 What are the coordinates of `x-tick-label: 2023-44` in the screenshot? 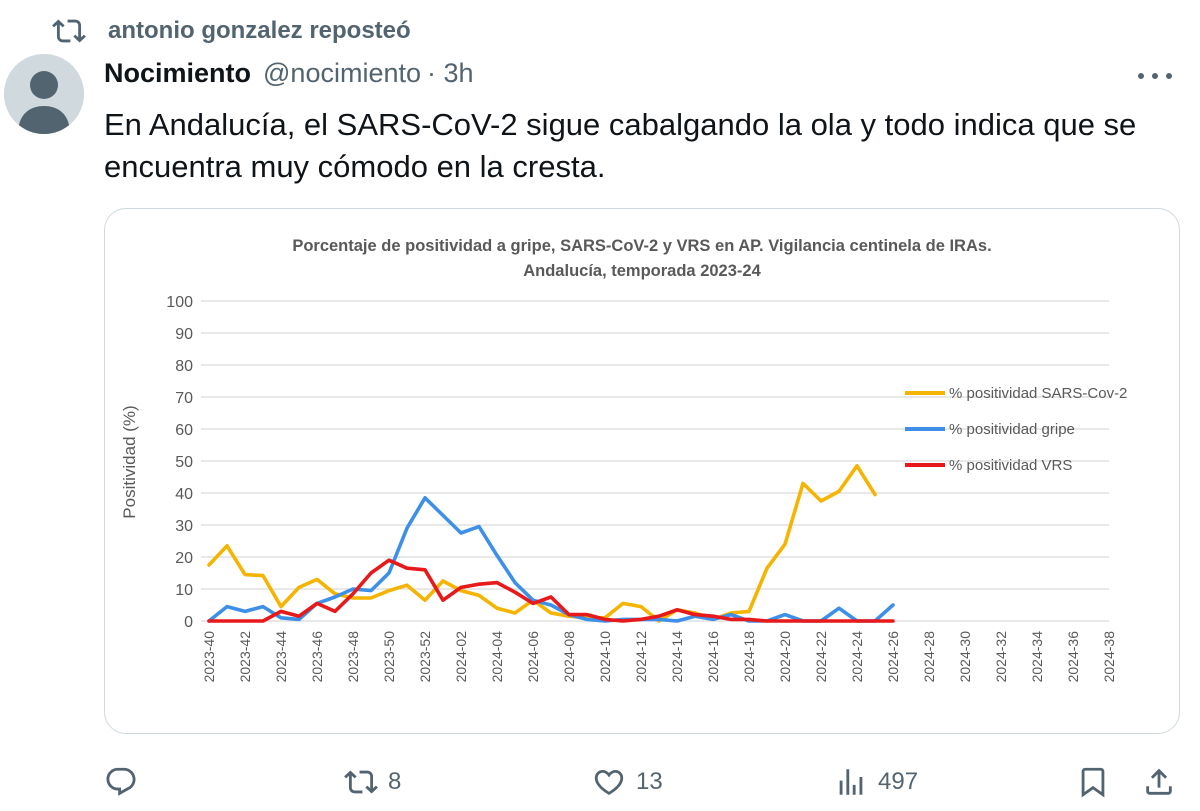 It's located at (281, 657).